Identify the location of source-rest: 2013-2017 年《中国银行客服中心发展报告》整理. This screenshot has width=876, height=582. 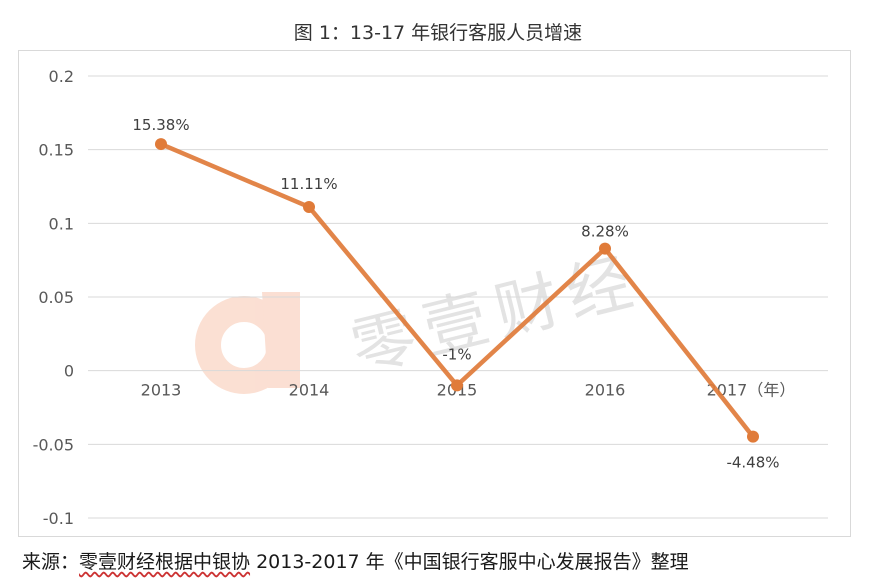
(469, 562).